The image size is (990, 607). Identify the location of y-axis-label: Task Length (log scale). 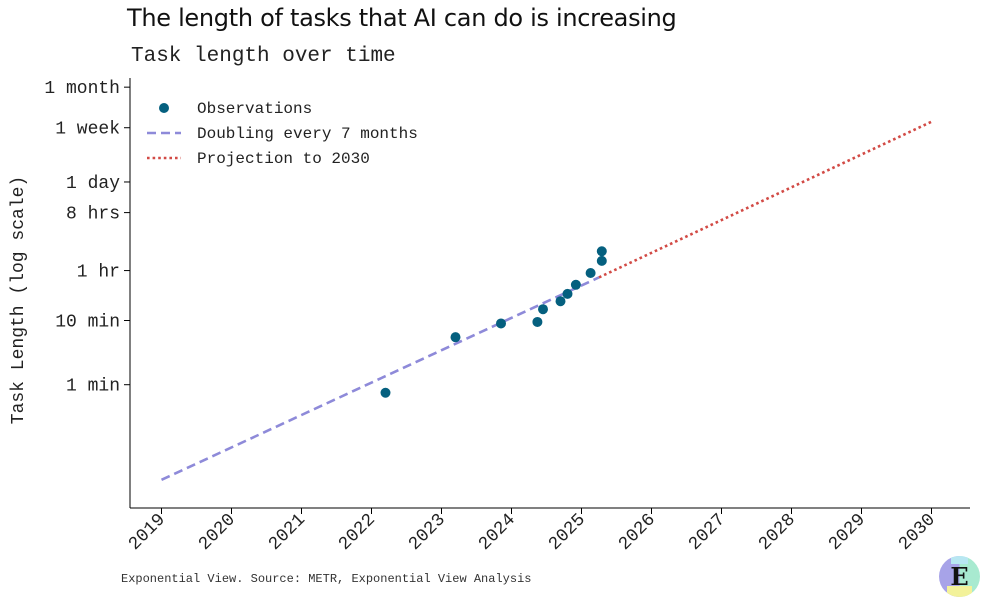
(19, 300).